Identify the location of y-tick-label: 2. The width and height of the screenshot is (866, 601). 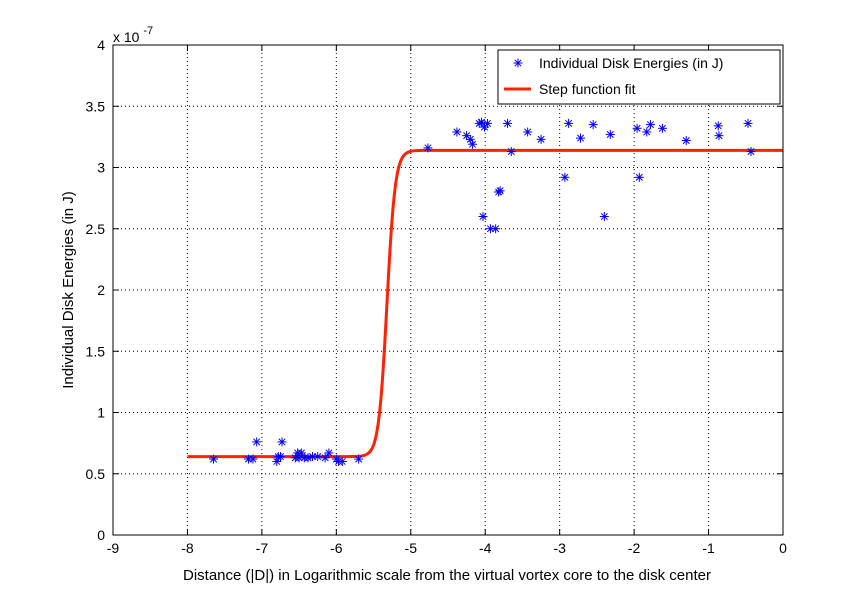
(101, 290).